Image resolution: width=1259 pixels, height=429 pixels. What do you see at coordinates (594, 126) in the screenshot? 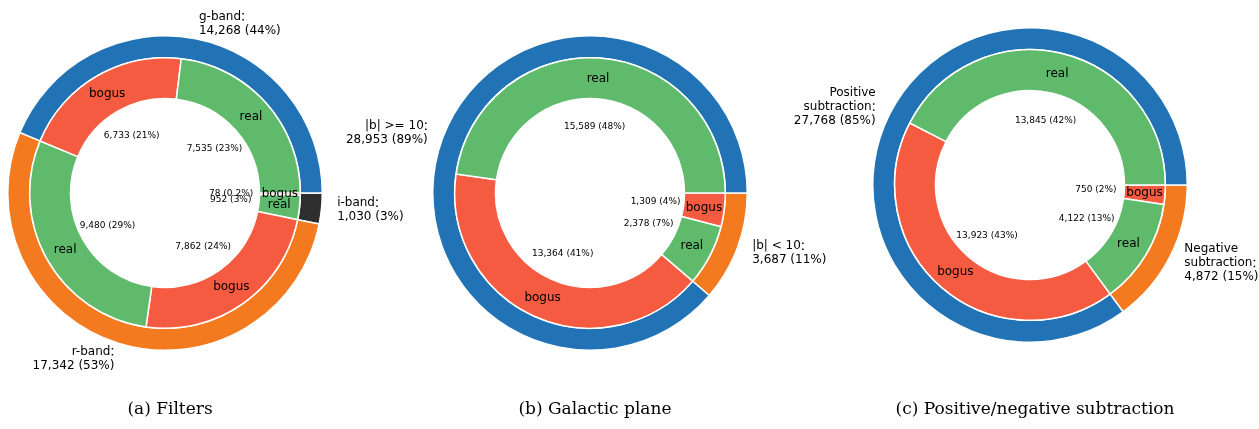
I see `data-label: 15,589 (48%)` at bounding box center [594, 126].